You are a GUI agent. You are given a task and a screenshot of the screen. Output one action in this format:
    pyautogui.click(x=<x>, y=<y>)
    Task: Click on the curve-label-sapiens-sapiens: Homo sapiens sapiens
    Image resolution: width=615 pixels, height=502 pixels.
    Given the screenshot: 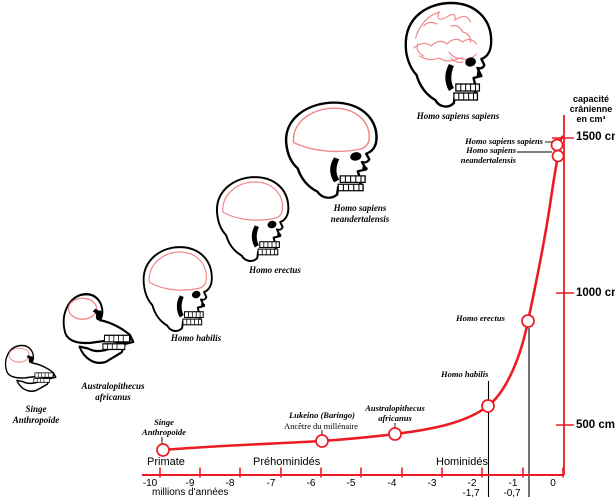 What is the action you would take?
    pyautogui.click(x=504, y=141)
    